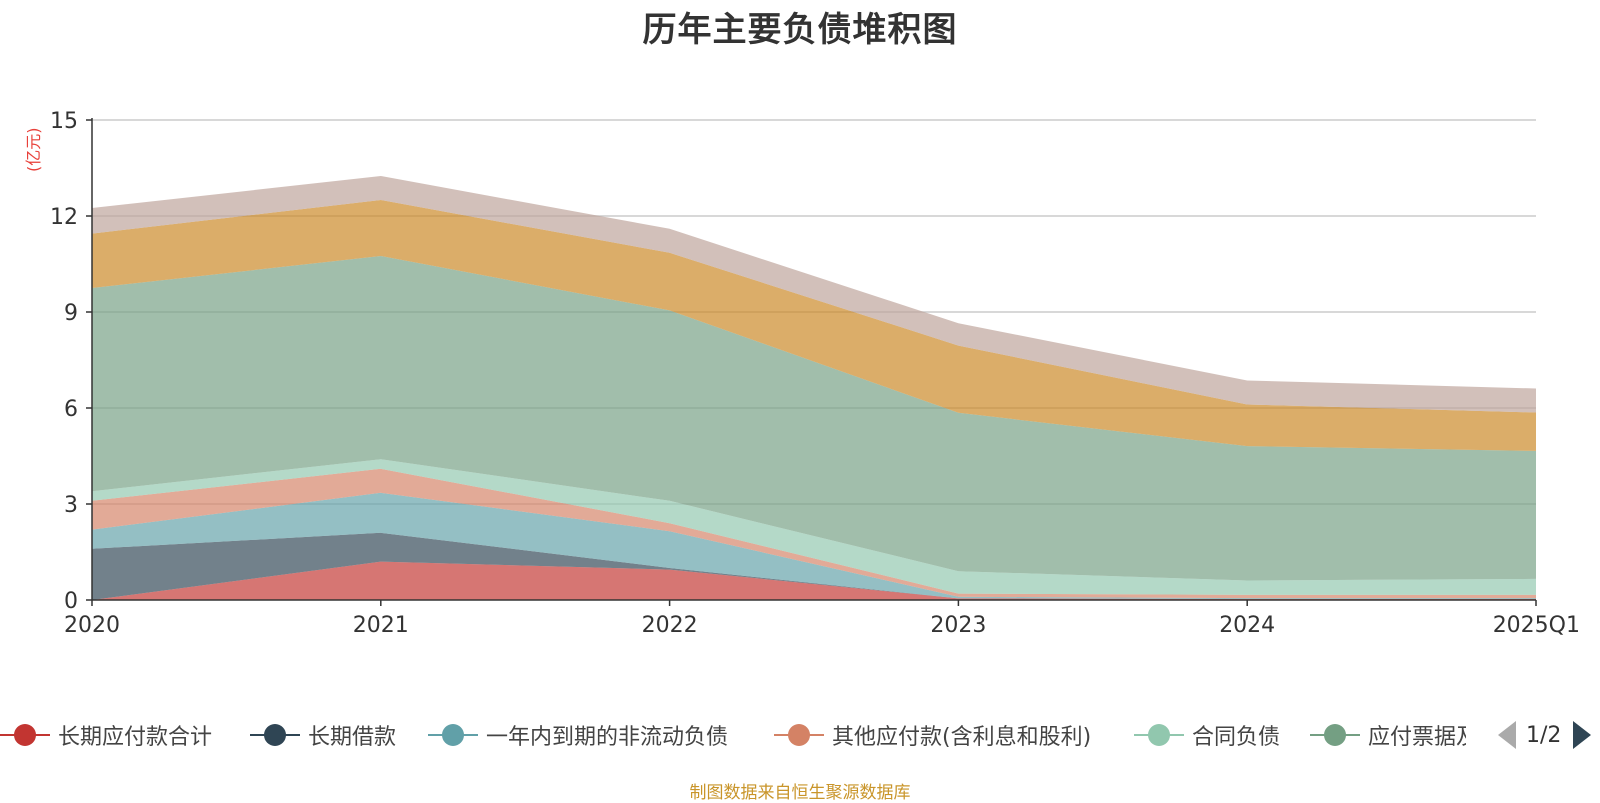  What do you see at coordinates (135, 737) in the screenshot?
I see `legend-label: 长期应付款合计` at bounding box center [135, 737].